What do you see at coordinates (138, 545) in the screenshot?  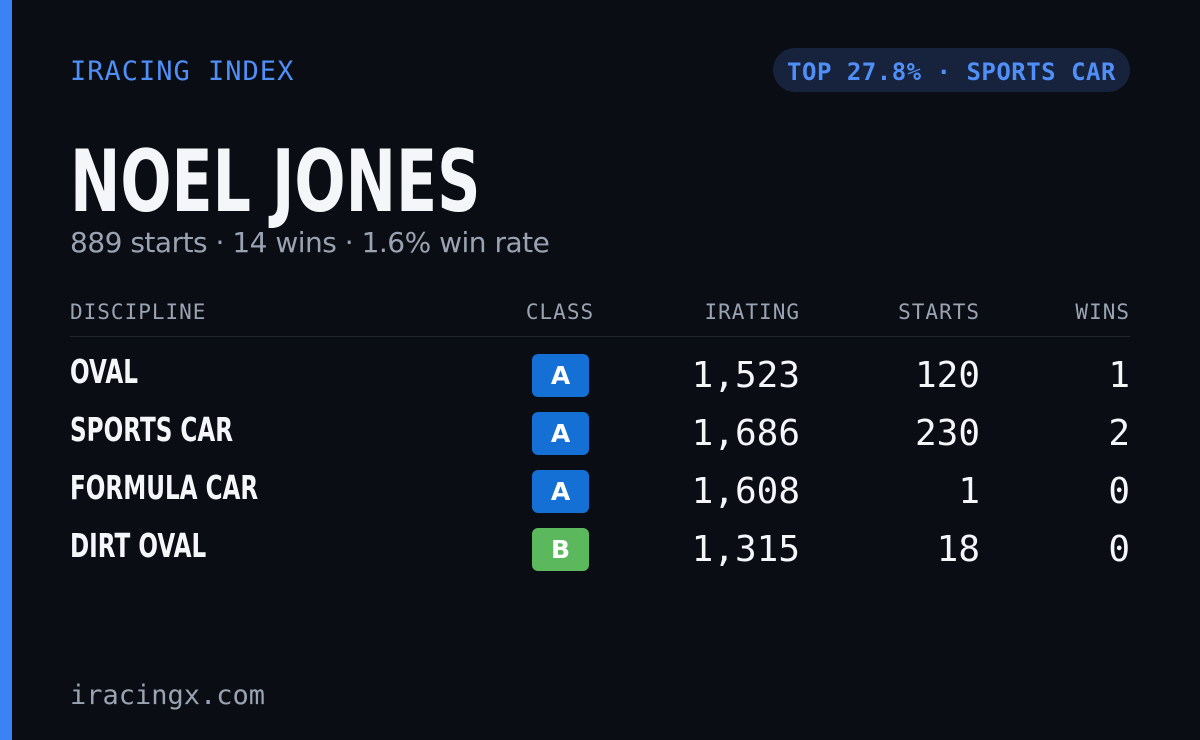 I see `discipline: DIRT OVAL` at bounding box center [138, 545].